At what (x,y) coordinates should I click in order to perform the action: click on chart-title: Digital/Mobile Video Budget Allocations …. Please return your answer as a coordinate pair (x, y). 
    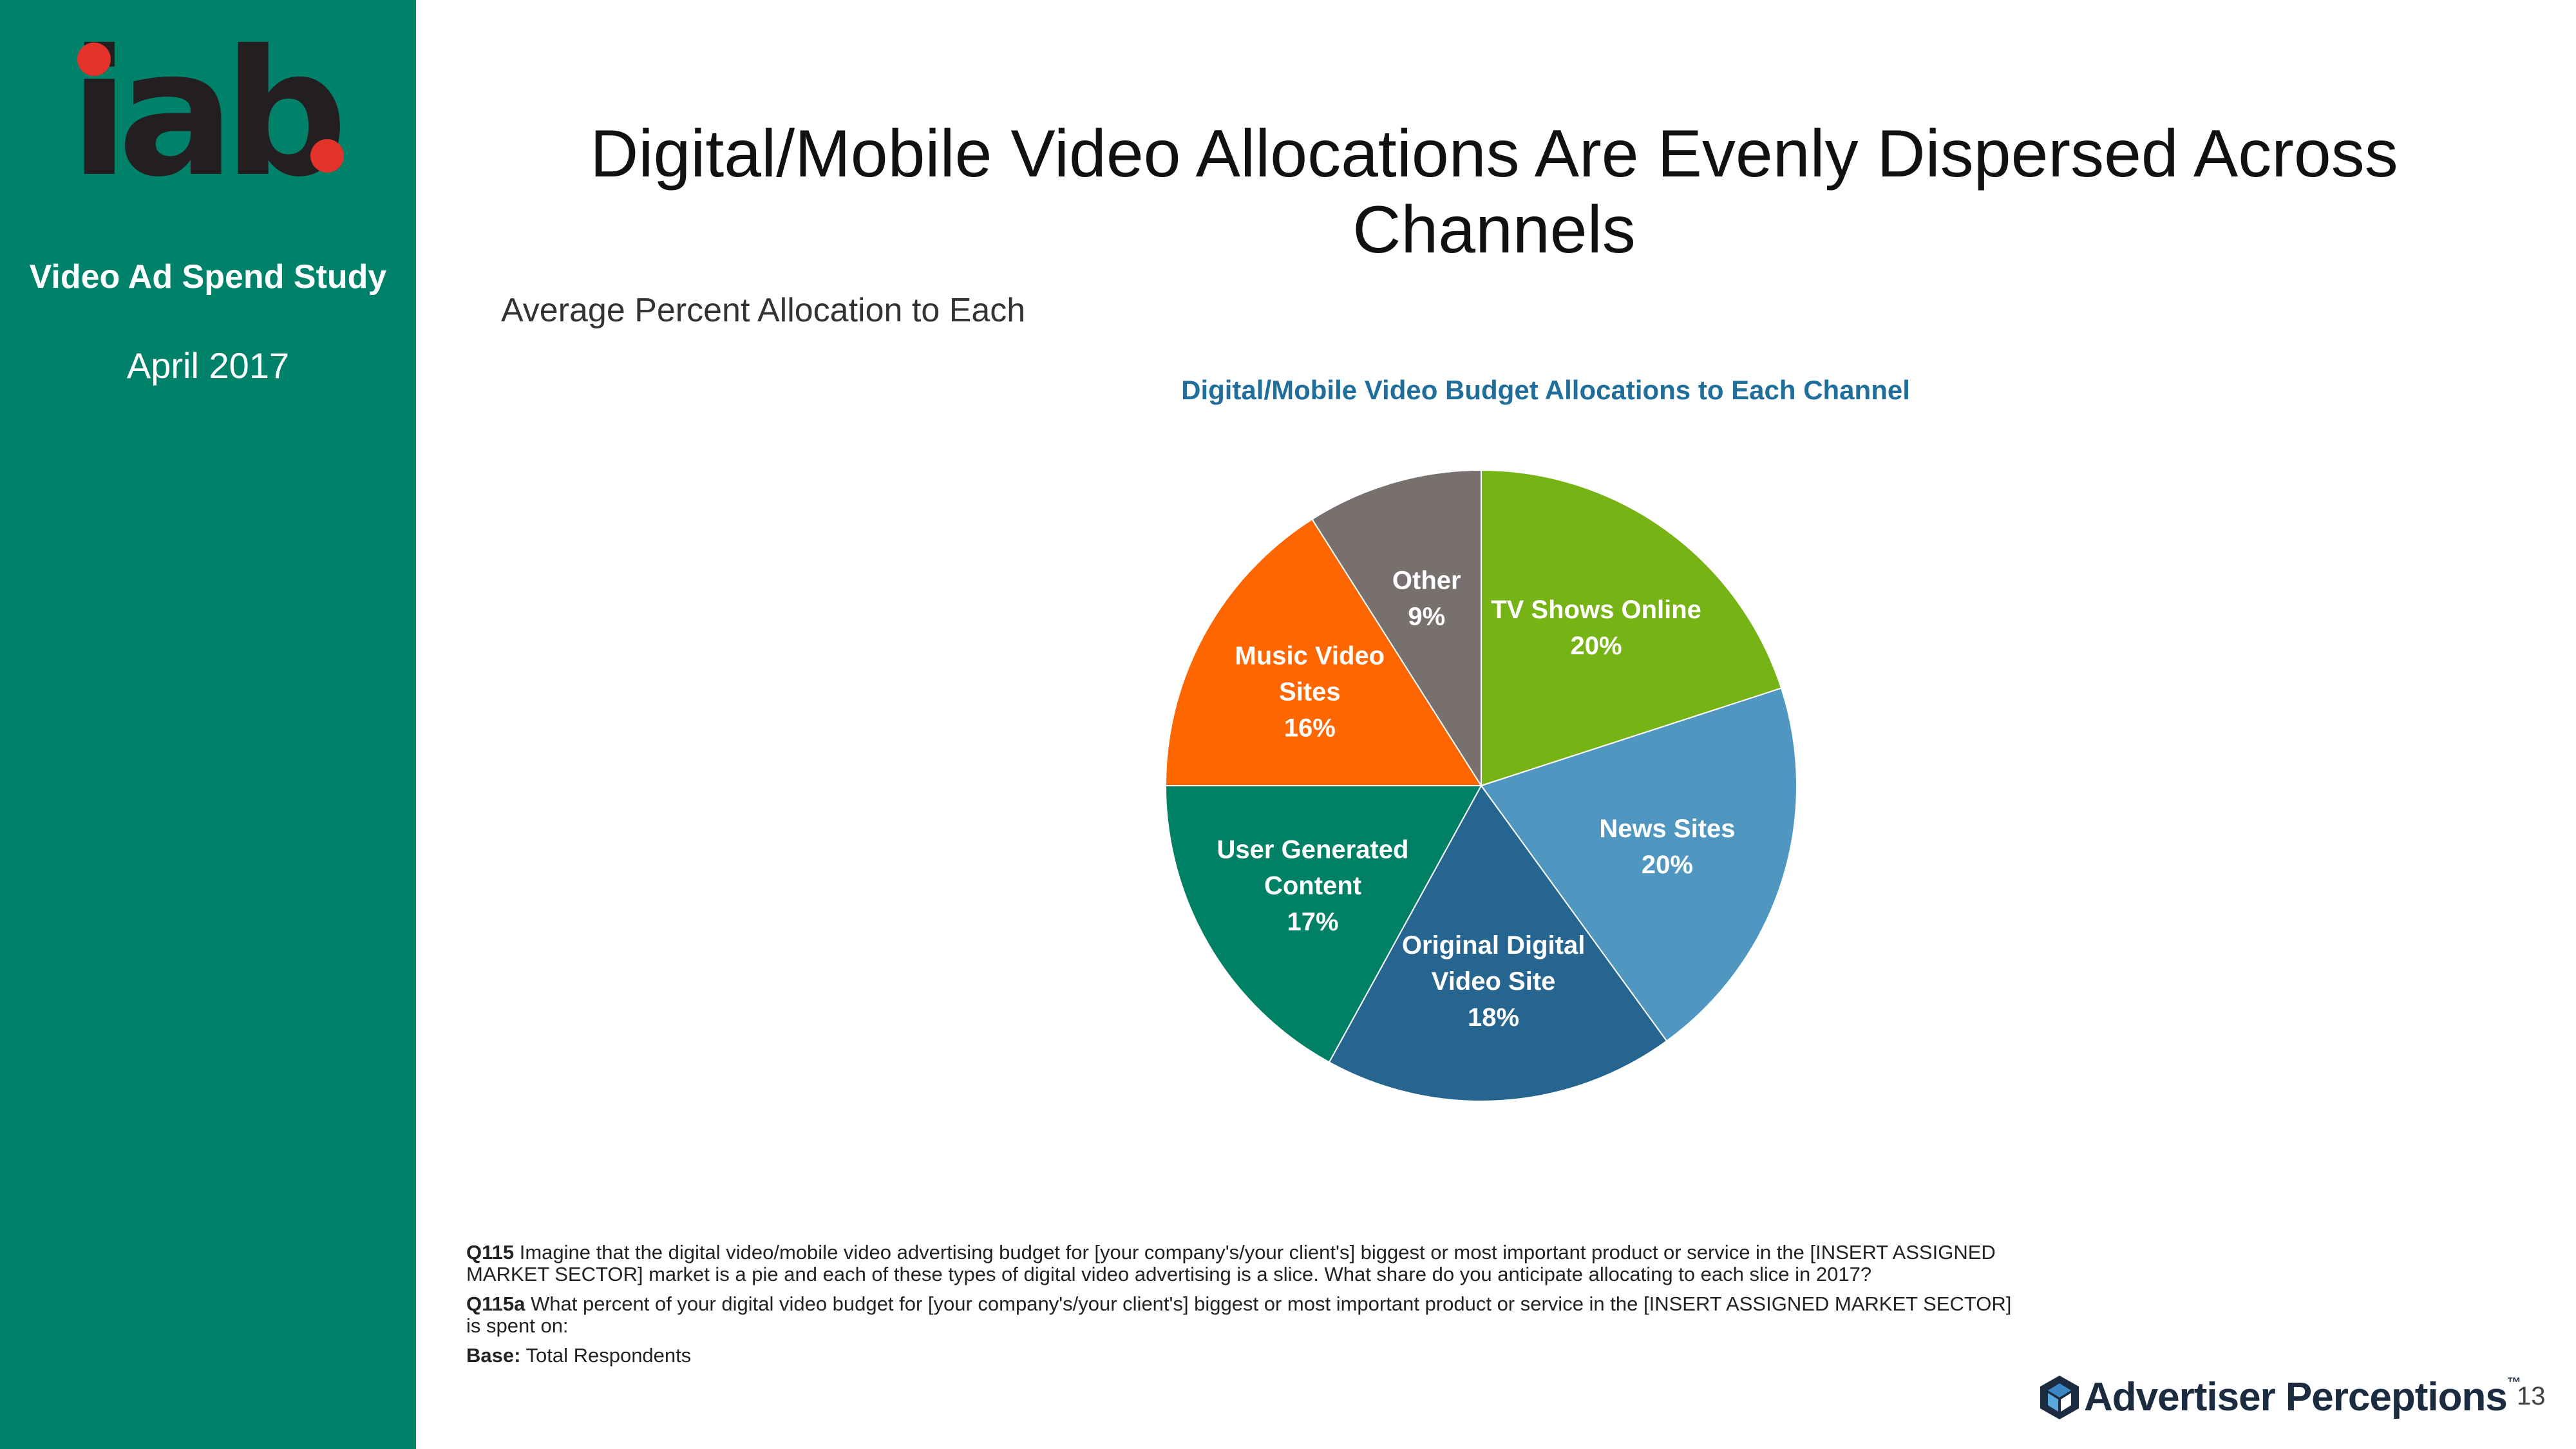
    Looking at the image, I should click on (1545, 390).